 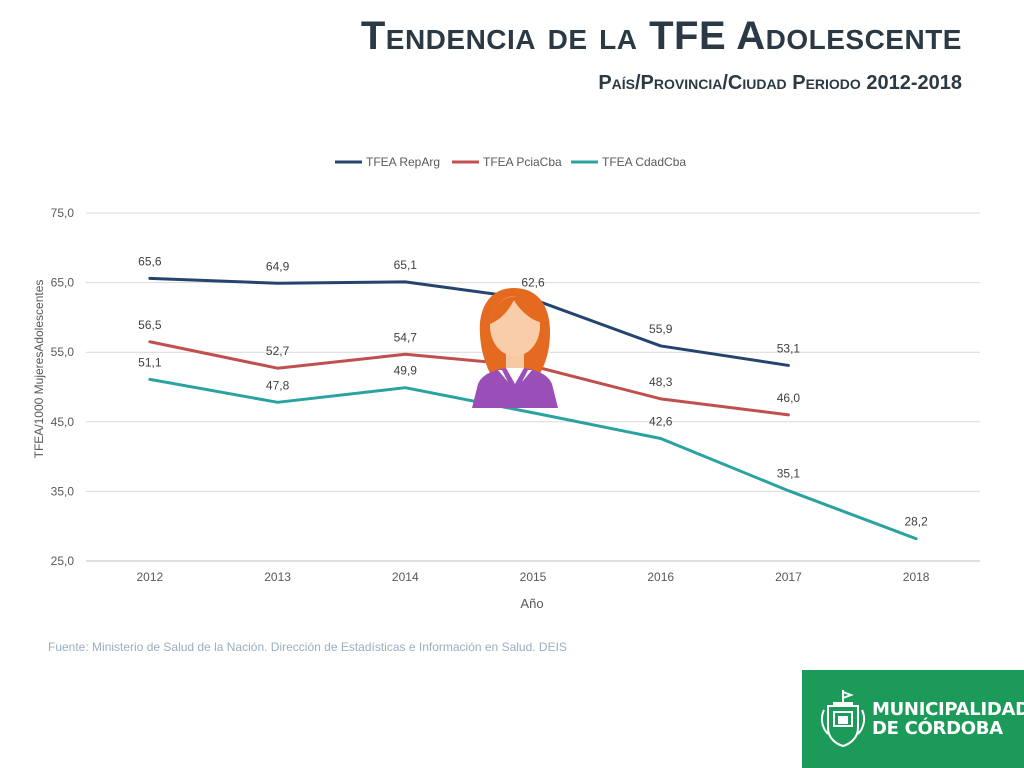 I want to click on chart-legend: TFEA RepArg TFEA PciaCba TFEA CdadCba, so click(x=510, y=162).